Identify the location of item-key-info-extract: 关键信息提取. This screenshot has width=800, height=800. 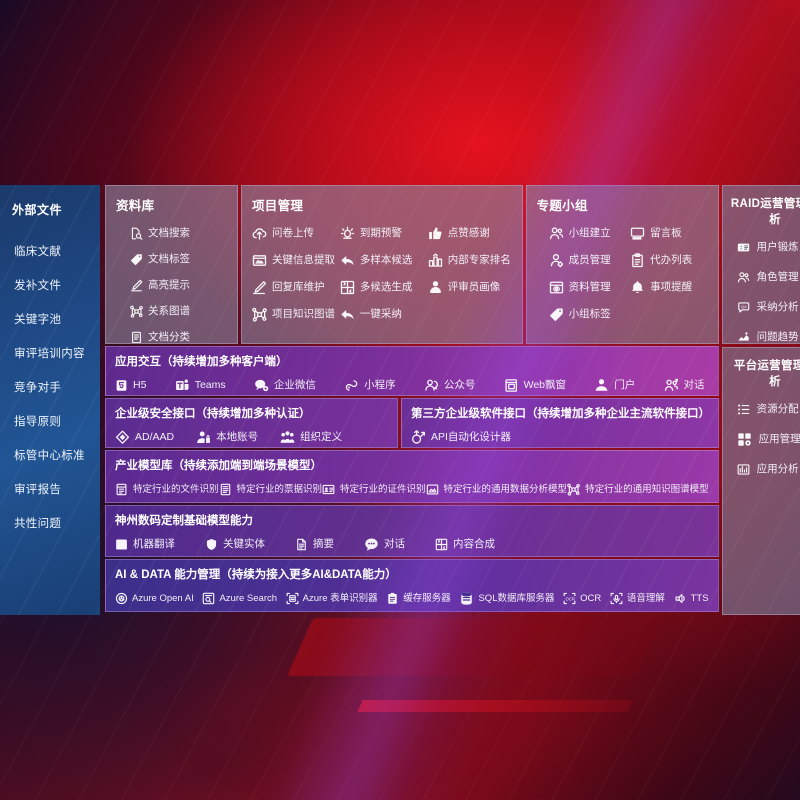
(294, 260).